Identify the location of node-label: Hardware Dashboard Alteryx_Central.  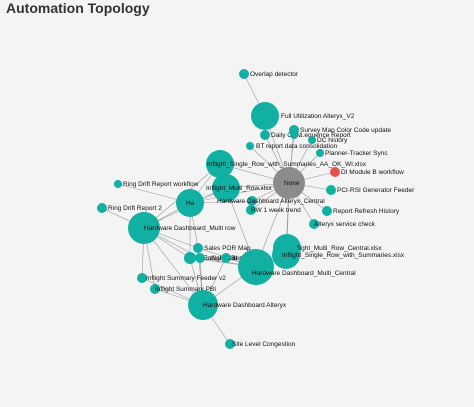
(271, 201).